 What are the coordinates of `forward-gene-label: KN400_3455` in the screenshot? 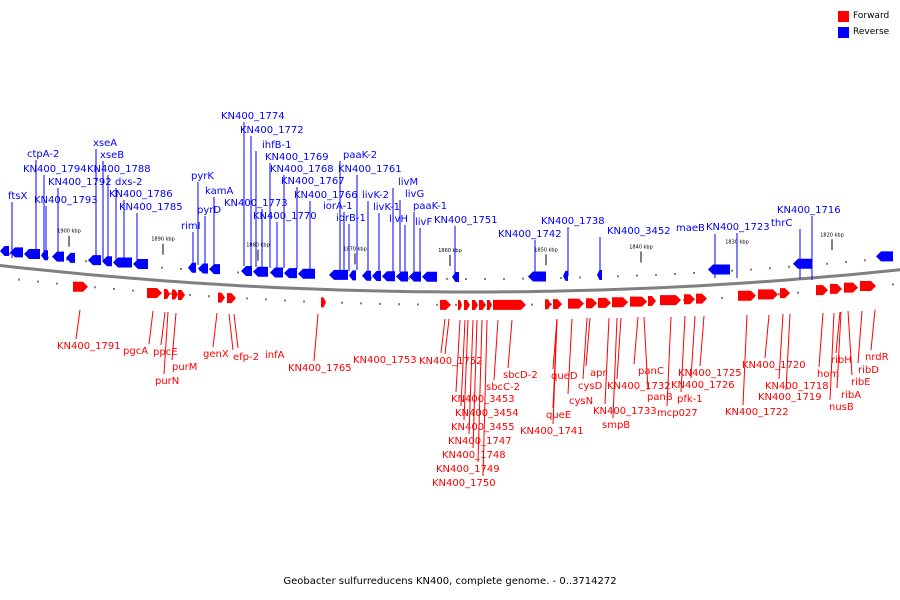 It's located at (483, 427).